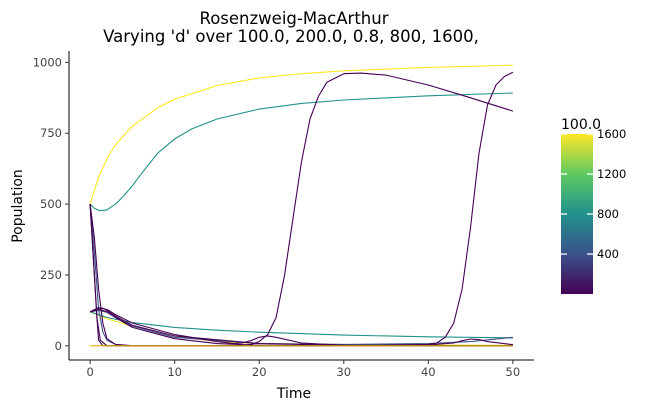 The height and width of the screenshot is (411, 655). I want to click on legend: 100.0 400 800 1200 1600, so click(593, 205).